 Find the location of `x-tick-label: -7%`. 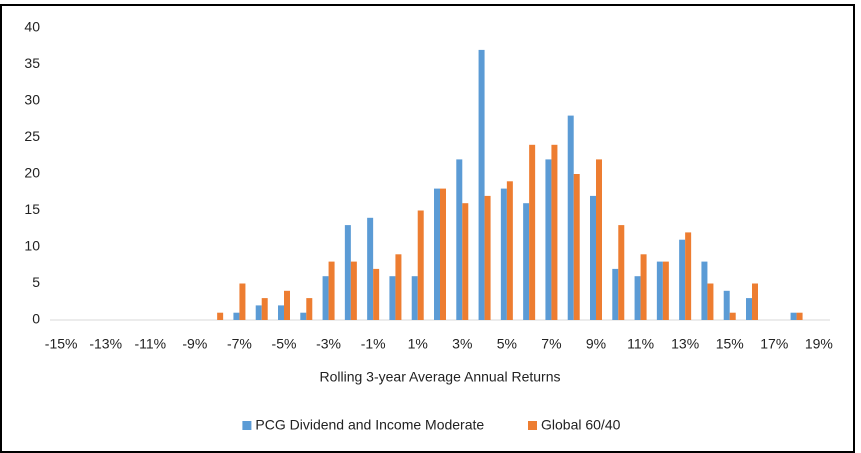

x-tick-label: -7% is located at coordinates (239, 344).